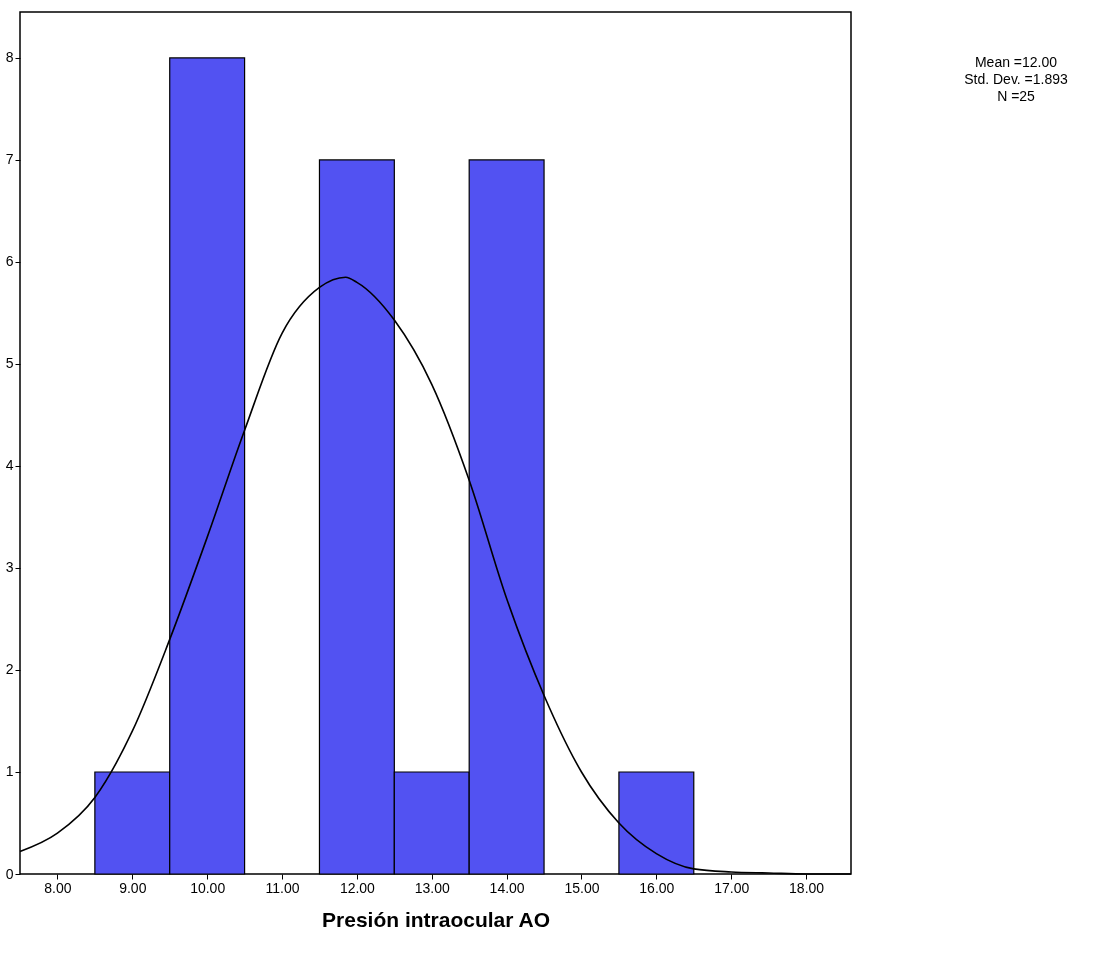  What do you see at coordinates (58, 887) in the screenshot?
I see `x-tick-label: 8.00` at bounding box center [58, 887].